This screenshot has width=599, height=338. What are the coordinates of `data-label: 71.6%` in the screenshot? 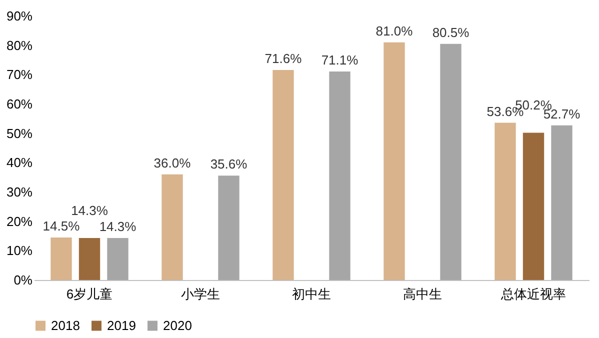 It's located at (283, 58).